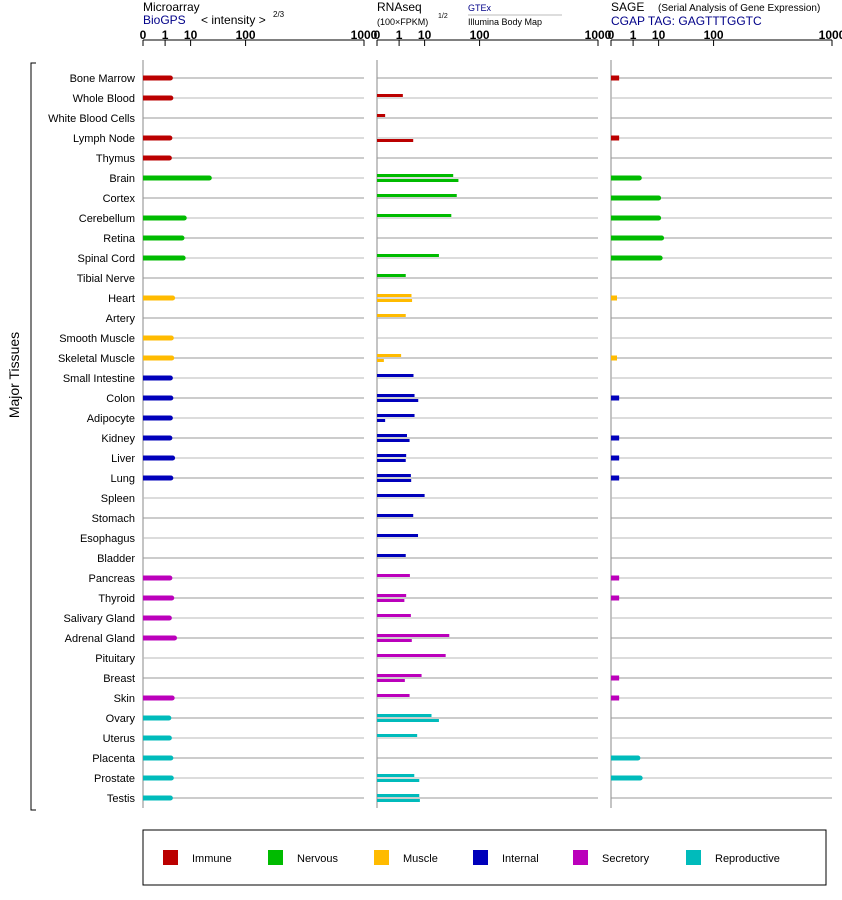 This screenshot has height=900, width=842. Describe the element at coordinates (364, 35) in the screenshot. I see `microarray-tick-label: 1000` at that location.